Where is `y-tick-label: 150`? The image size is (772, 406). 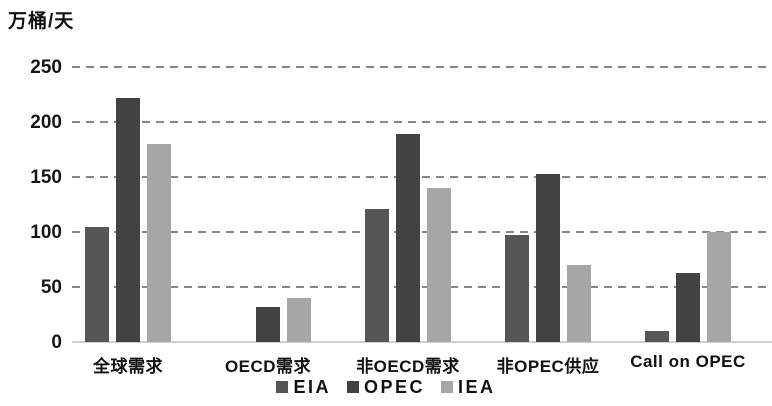 y-tick-label: 150 is located at coordinates (46, 177).